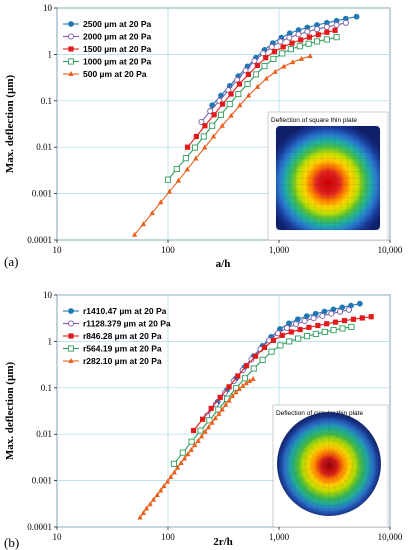 The width and height of the screenshot is (410, 550). I want to click on y-tick-label: 0.01, so click(44, 147).